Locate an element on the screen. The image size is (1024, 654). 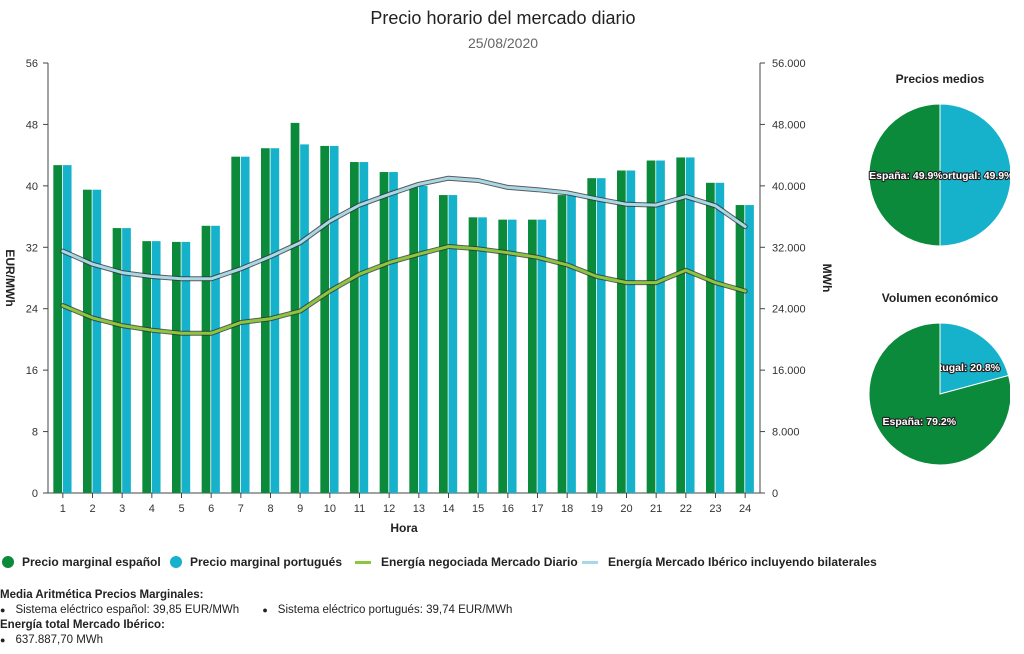
summary-prices-heading: Media Aritmética Precios Marginales: is located at coordinates (102, 595).